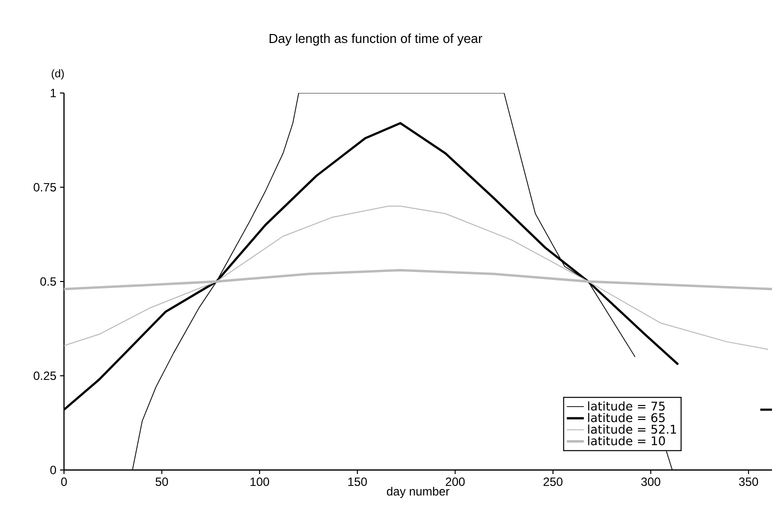  What do you see at coordinates (53, 470) in the screenshot?
I see `y-tick-label: 0` at bounding box center [53, 470].